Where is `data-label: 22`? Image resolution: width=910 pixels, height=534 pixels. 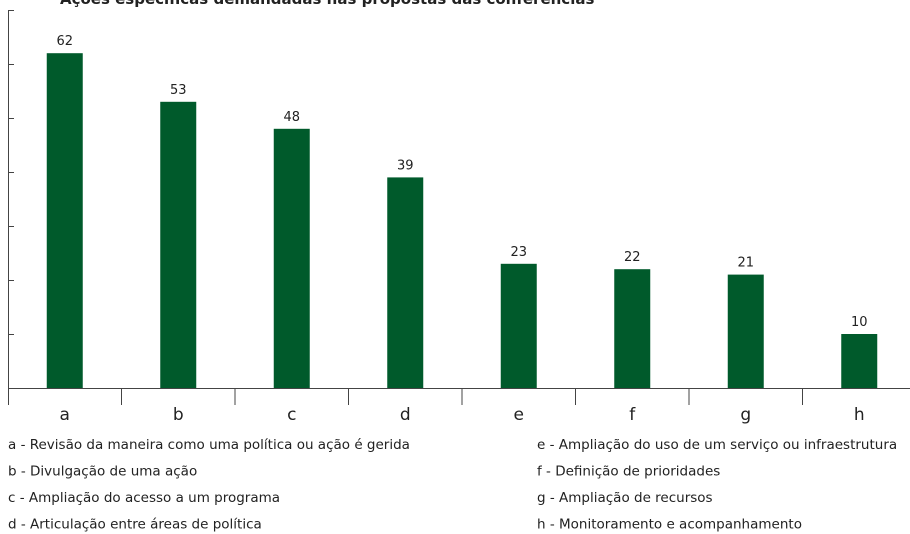
data-label: 22 is located at coordinates (632, 257).